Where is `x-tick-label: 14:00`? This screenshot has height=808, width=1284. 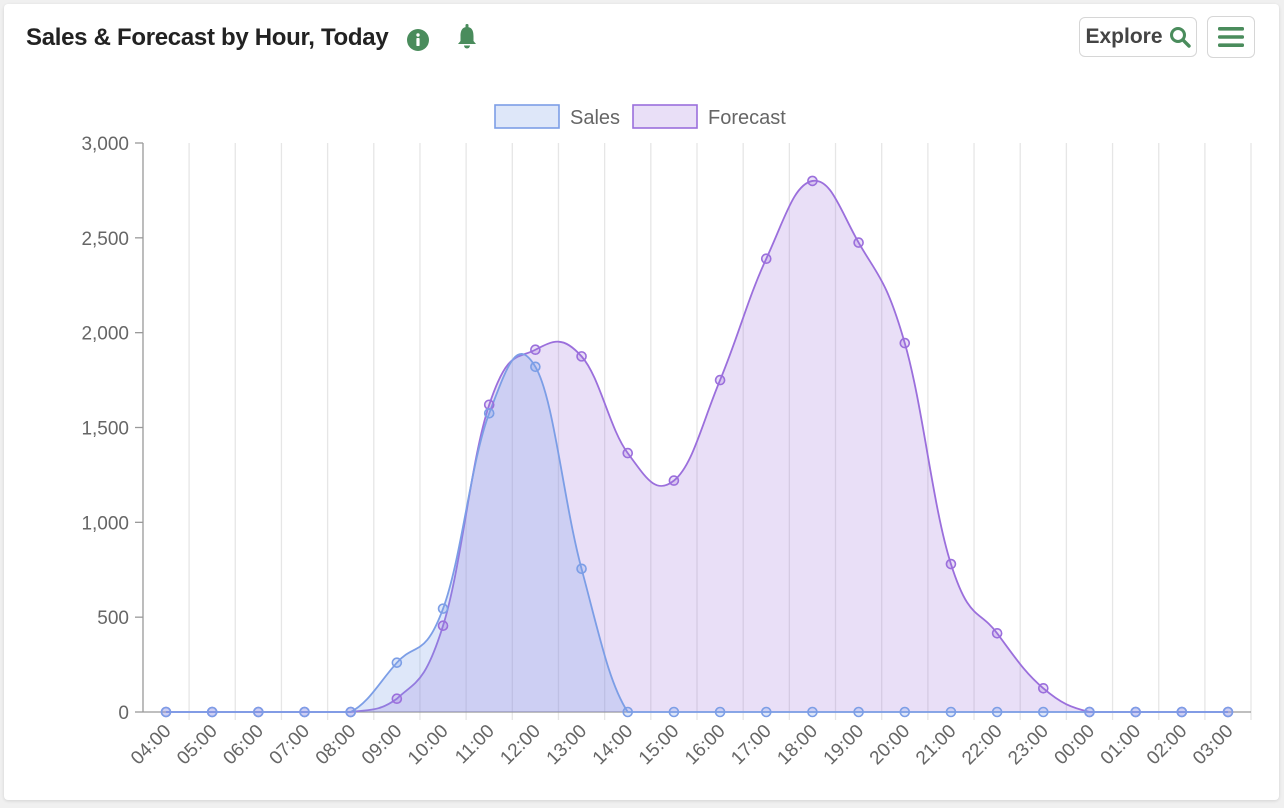 x-tick-label: 14:00 is located at coordinates (613, 745).